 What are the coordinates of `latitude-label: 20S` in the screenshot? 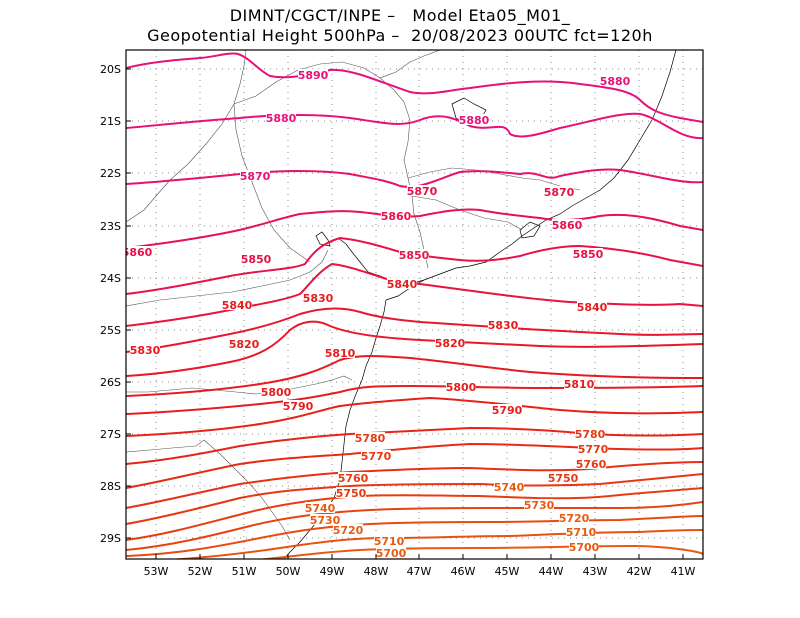 It's located at (110, 69).